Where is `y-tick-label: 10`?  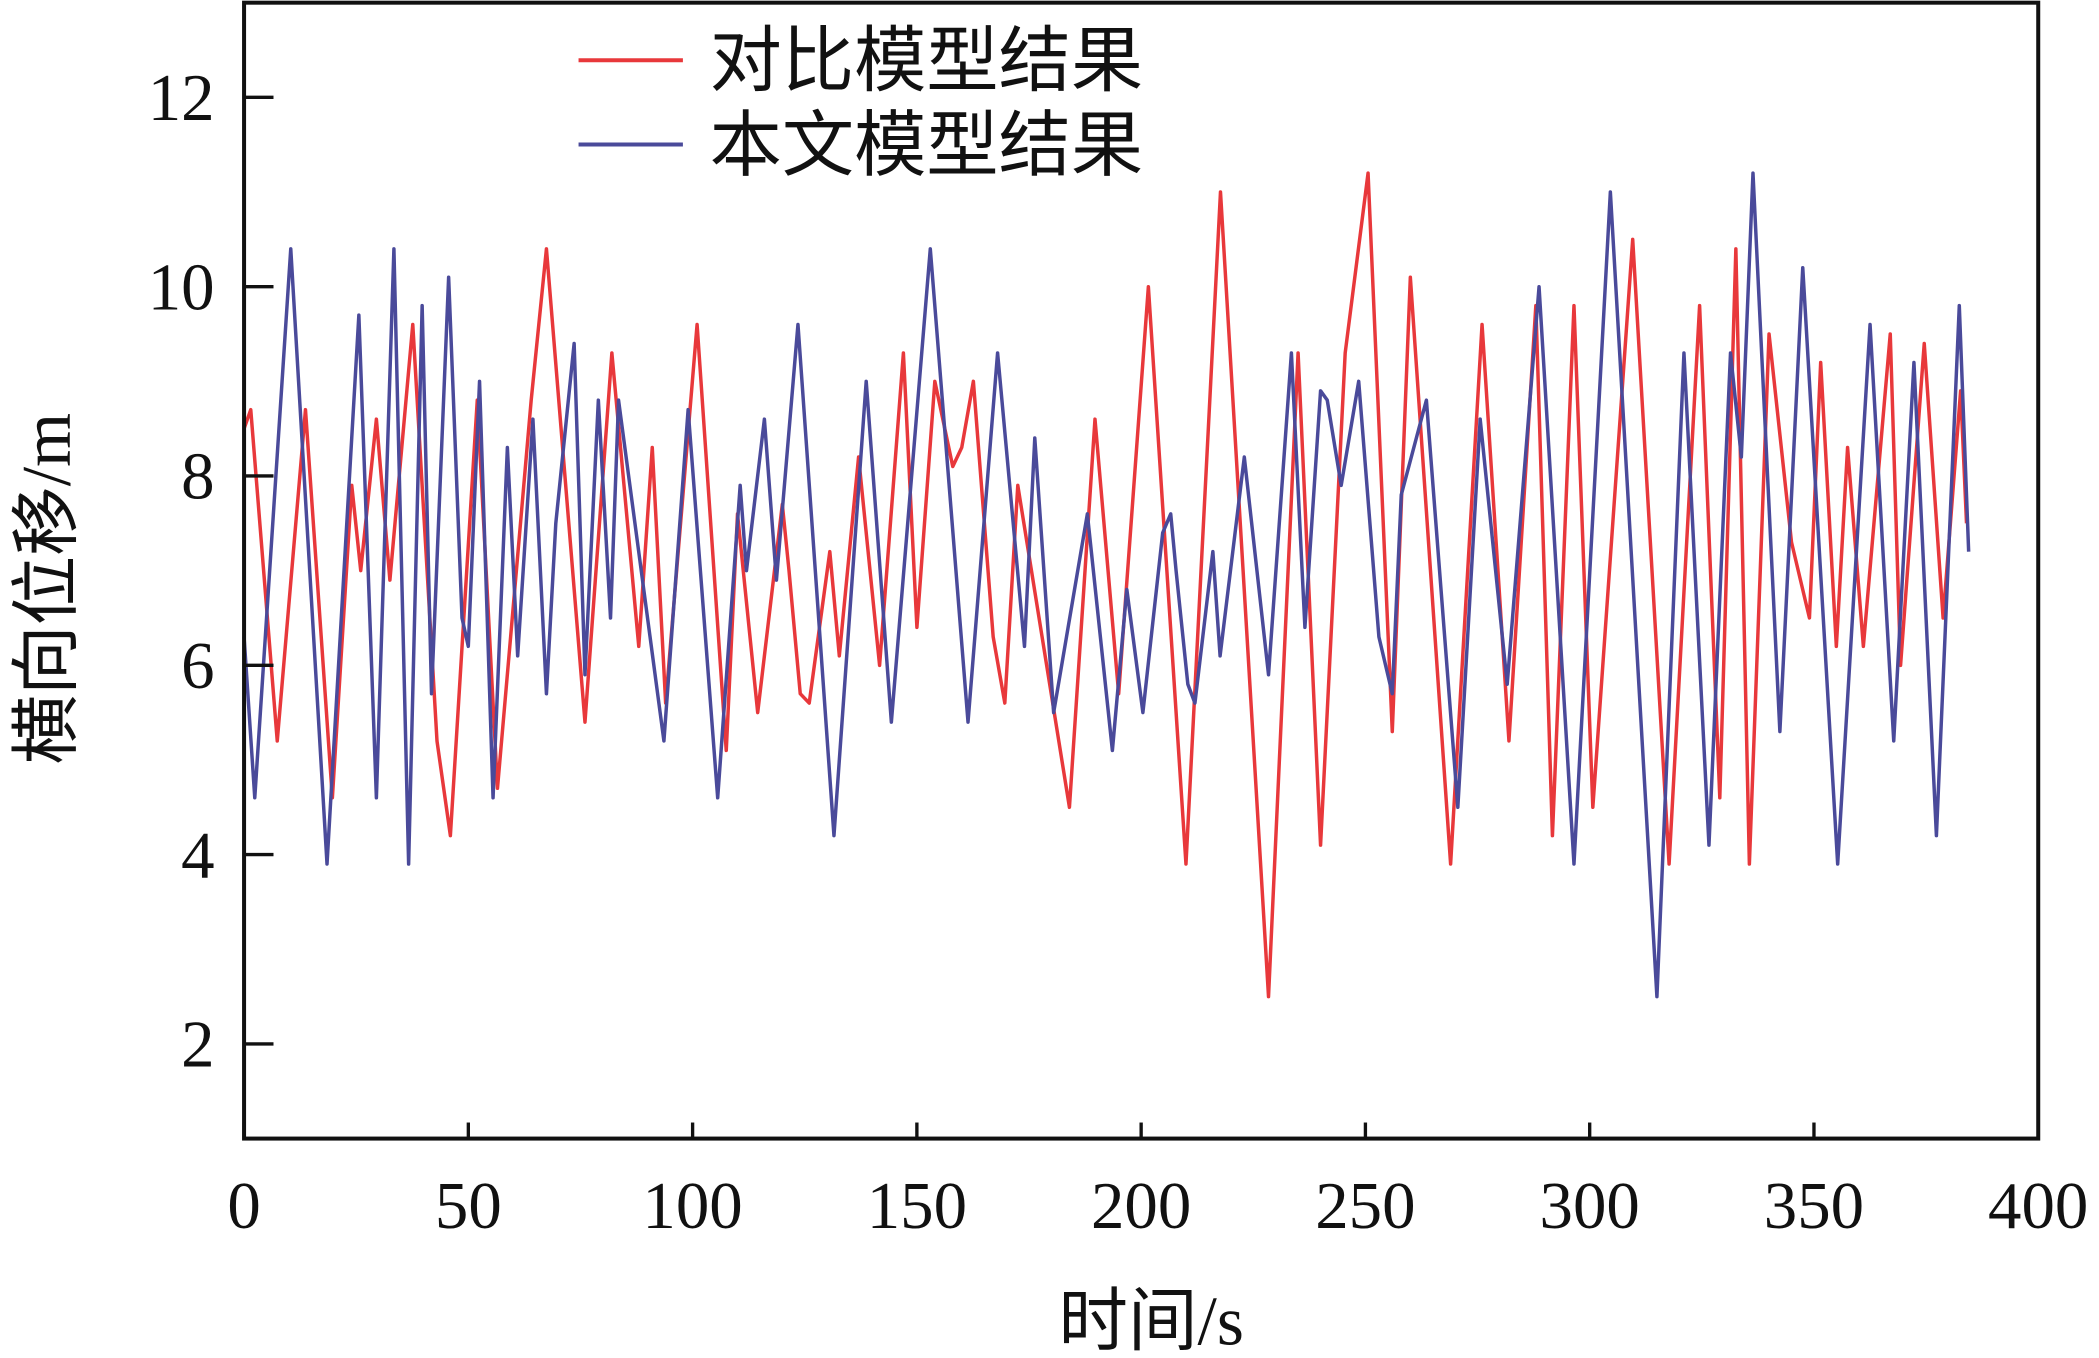
y-tick-label: 10 is located at coordinates (181, 287).